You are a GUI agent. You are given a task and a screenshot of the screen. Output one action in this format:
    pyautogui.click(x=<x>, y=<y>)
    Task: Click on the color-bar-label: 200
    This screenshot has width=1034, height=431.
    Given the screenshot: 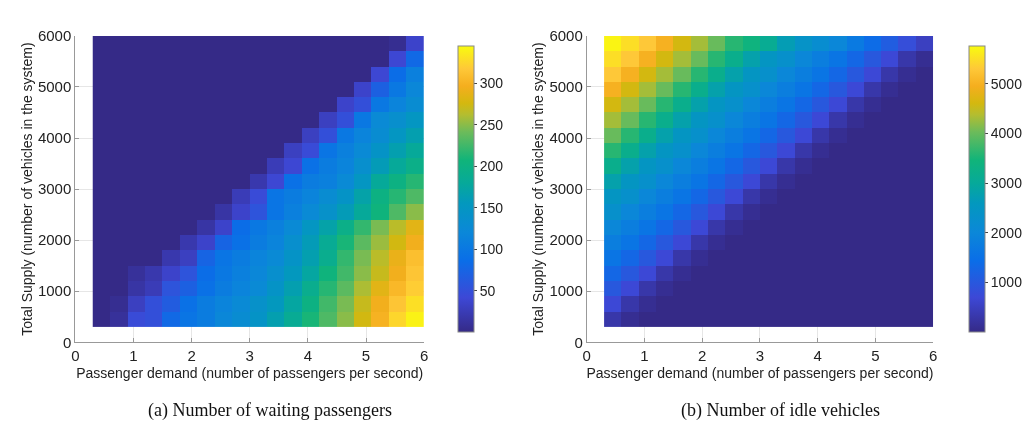 What is the action you would take?
    pyautogui.click(x=491, y=166)
    